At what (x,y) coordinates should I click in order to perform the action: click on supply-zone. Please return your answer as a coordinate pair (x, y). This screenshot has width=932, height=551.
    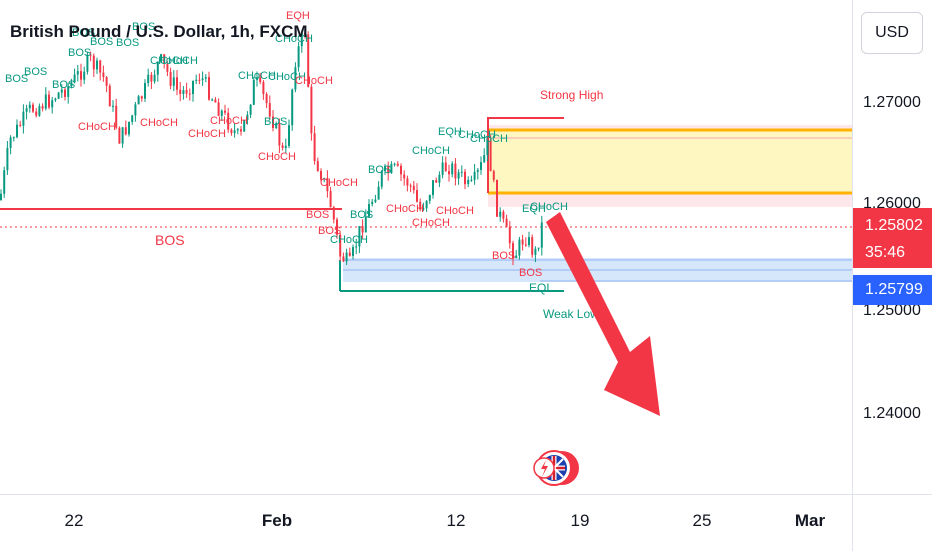
    Looking at the image, I should click on (670, 162).